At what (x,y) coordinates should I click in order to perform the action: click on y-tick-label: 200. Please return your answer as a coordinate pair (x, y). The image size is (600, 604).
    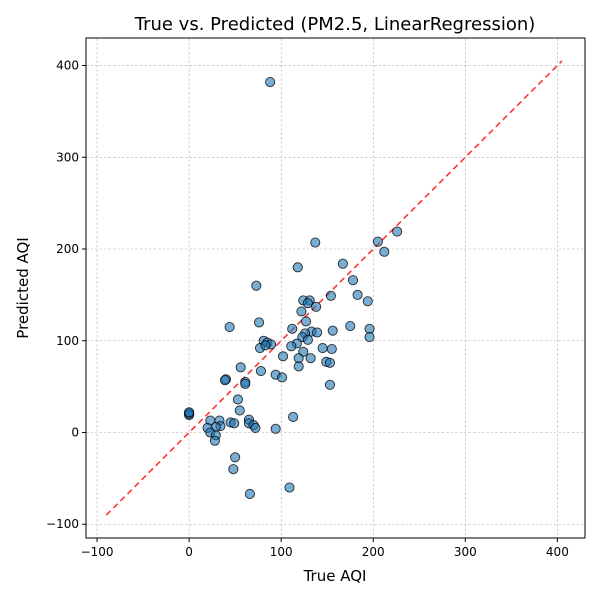
    Looking at the image, I should click on (67, 249).